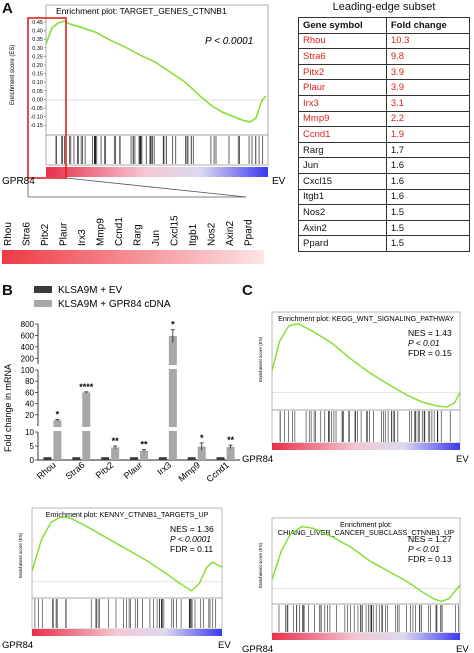 The image size is (474, 653). Describe the element at coordinates (342, 243) in the screenshot. I see `gene-symbol-cell: Ppard` at that location.